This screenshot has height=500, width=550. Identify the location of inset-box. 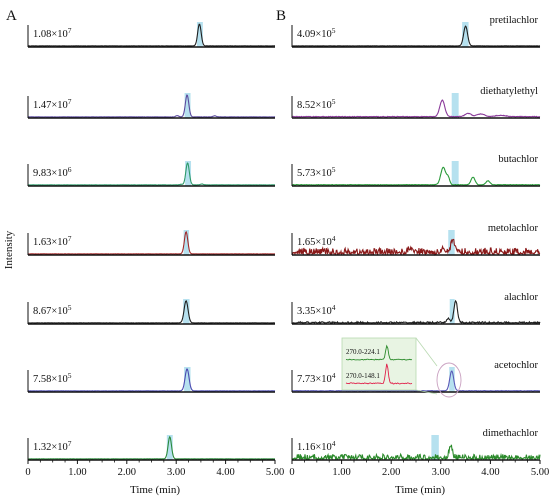
(379, 364).